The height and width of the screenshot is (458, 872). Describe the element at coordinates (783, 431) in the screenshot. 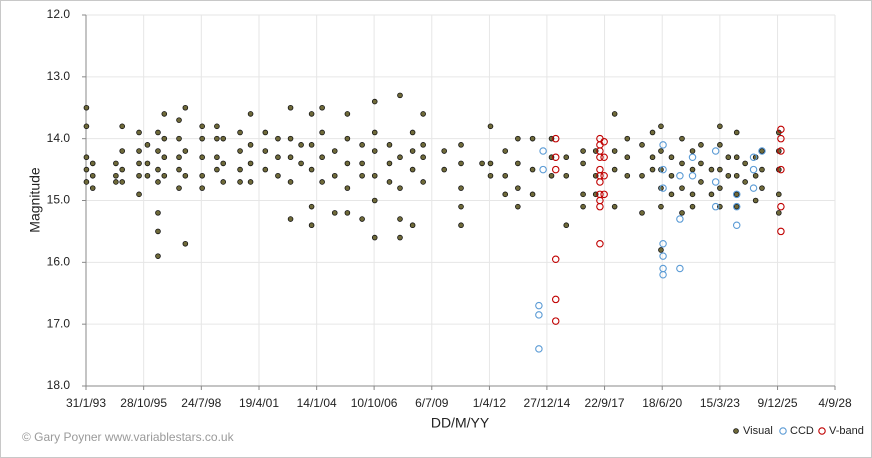

I see `legend-marker` at that location.